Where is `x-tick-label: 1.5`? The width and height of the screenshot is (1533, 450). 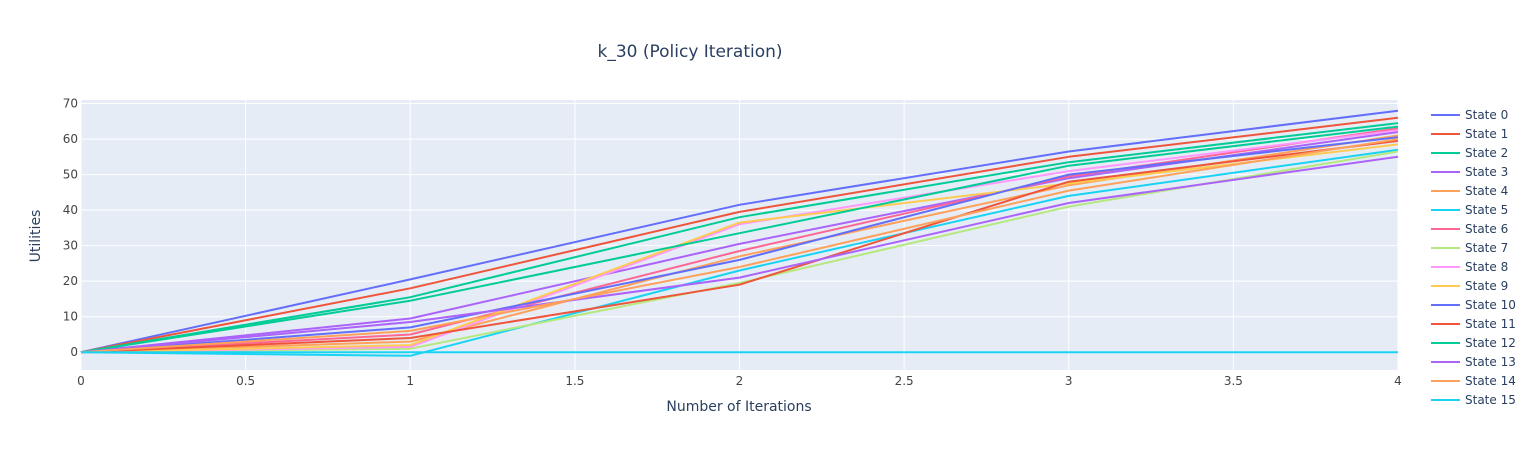
x-tick-label: 1.5 is located at coordinates (574, 381).